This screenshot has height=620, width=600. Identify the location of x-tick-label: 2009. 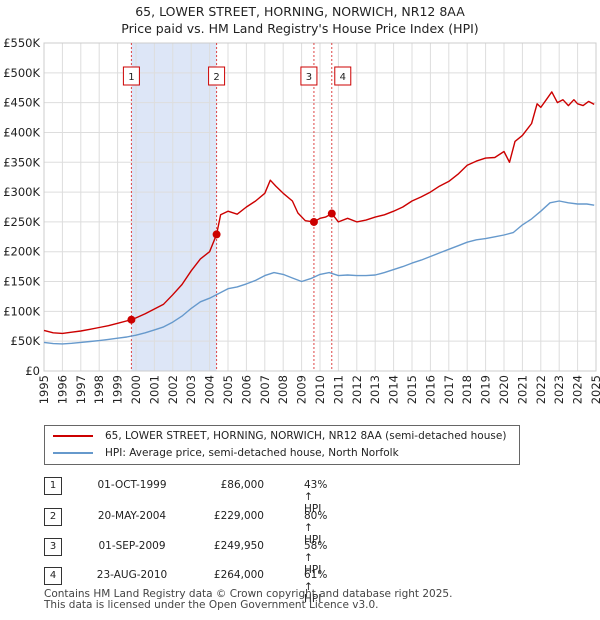
(302, 389).